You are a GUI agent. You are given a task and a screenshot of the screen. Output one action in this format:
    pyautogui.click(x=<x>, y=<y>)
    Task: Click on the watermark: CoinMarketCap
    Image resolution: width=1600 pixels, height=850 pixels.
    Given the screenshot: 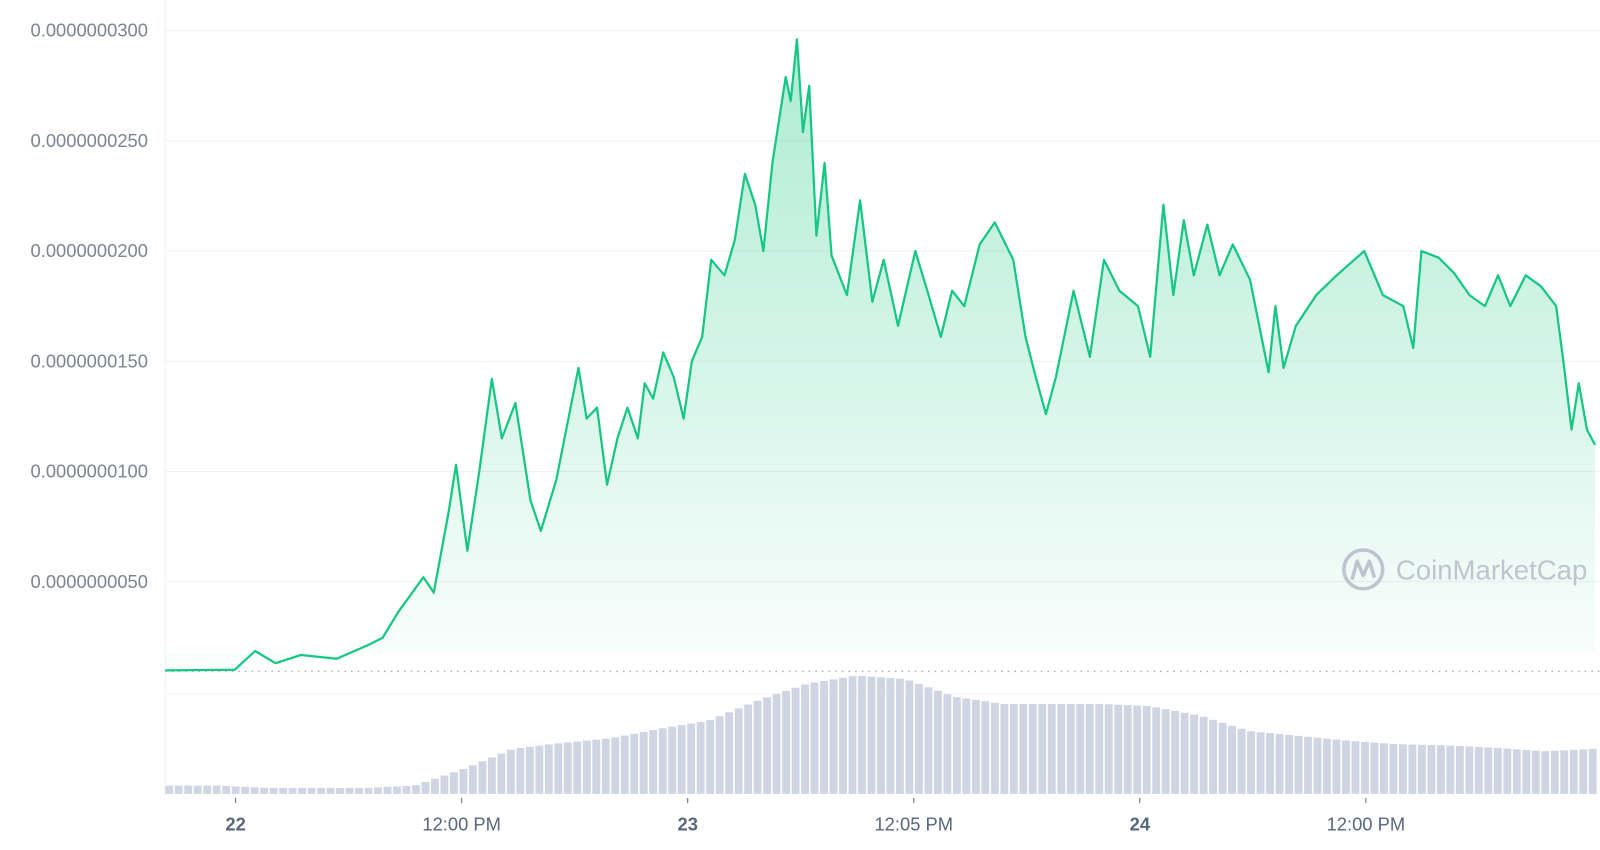 What is the action you would take?
    pyautogui.click(x=1464, y=569)
    